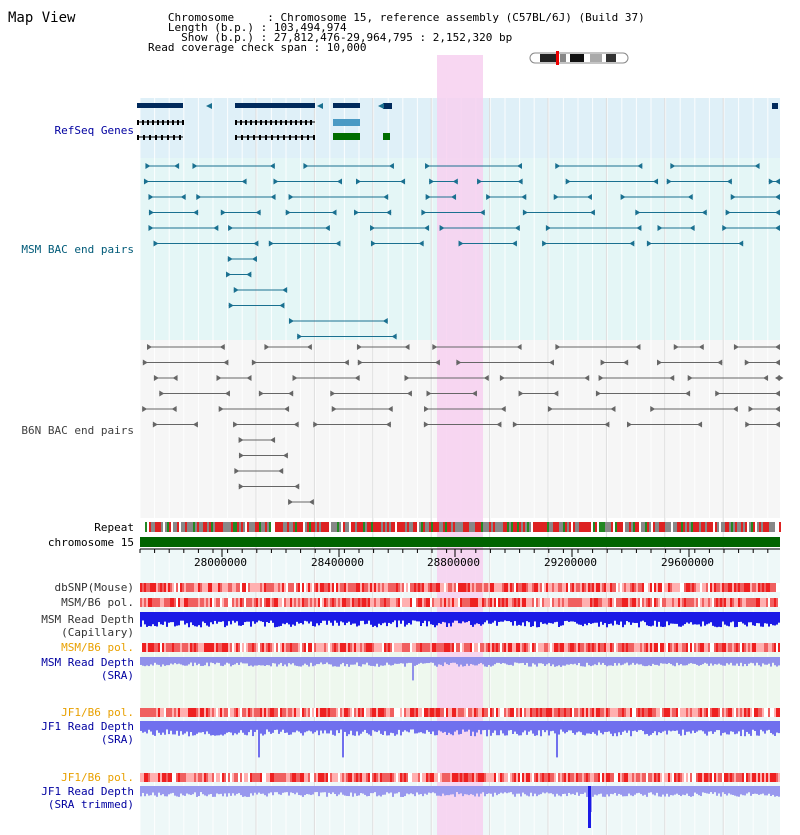 The image size is (800, 835). I want to click on chromosome-ideogram, so click(579, 58).